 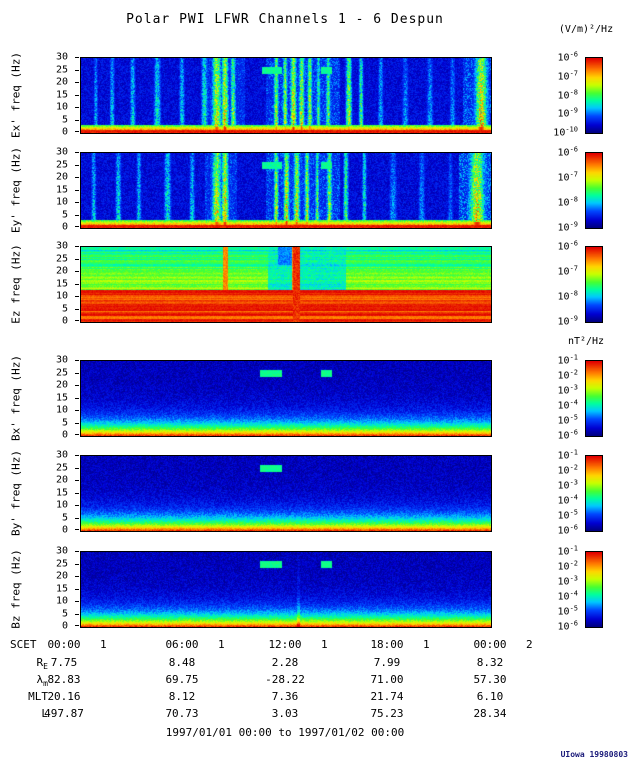 What do you see at coordinates (387, 662) in the screenshot?
I see `table-cell: 7.99` at bounding box center [387, 662].